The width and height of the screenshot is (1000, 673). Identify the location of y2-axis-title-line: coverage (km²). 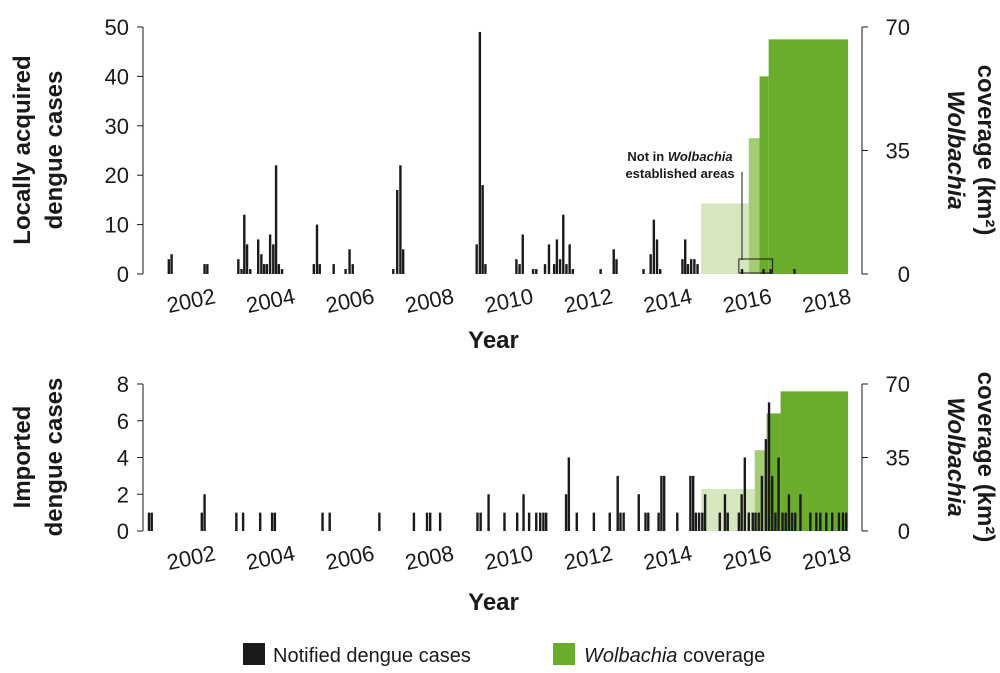
(985, 150).